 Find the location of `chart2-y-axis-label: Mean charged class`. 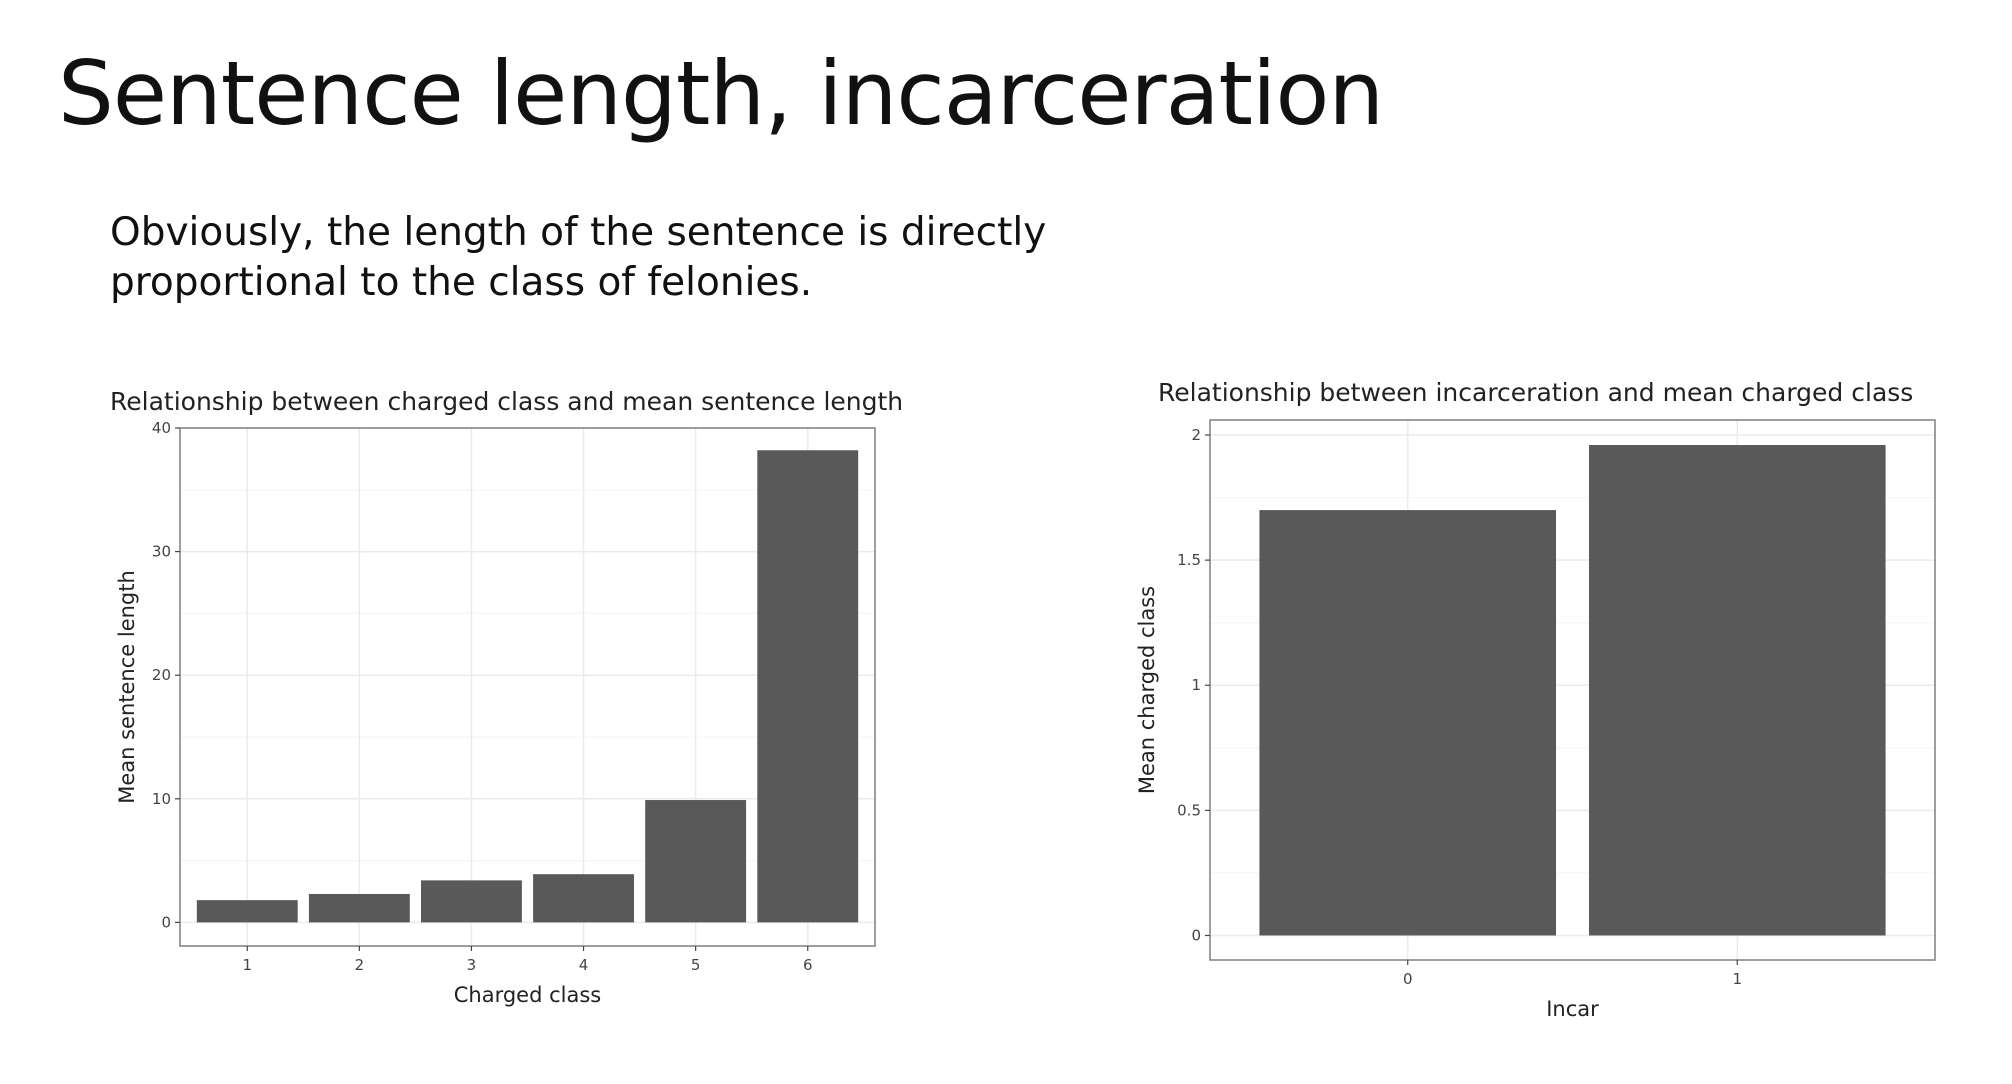

chart2-y-axis-label: Mean charged class is located at coordinates (1147, 690).